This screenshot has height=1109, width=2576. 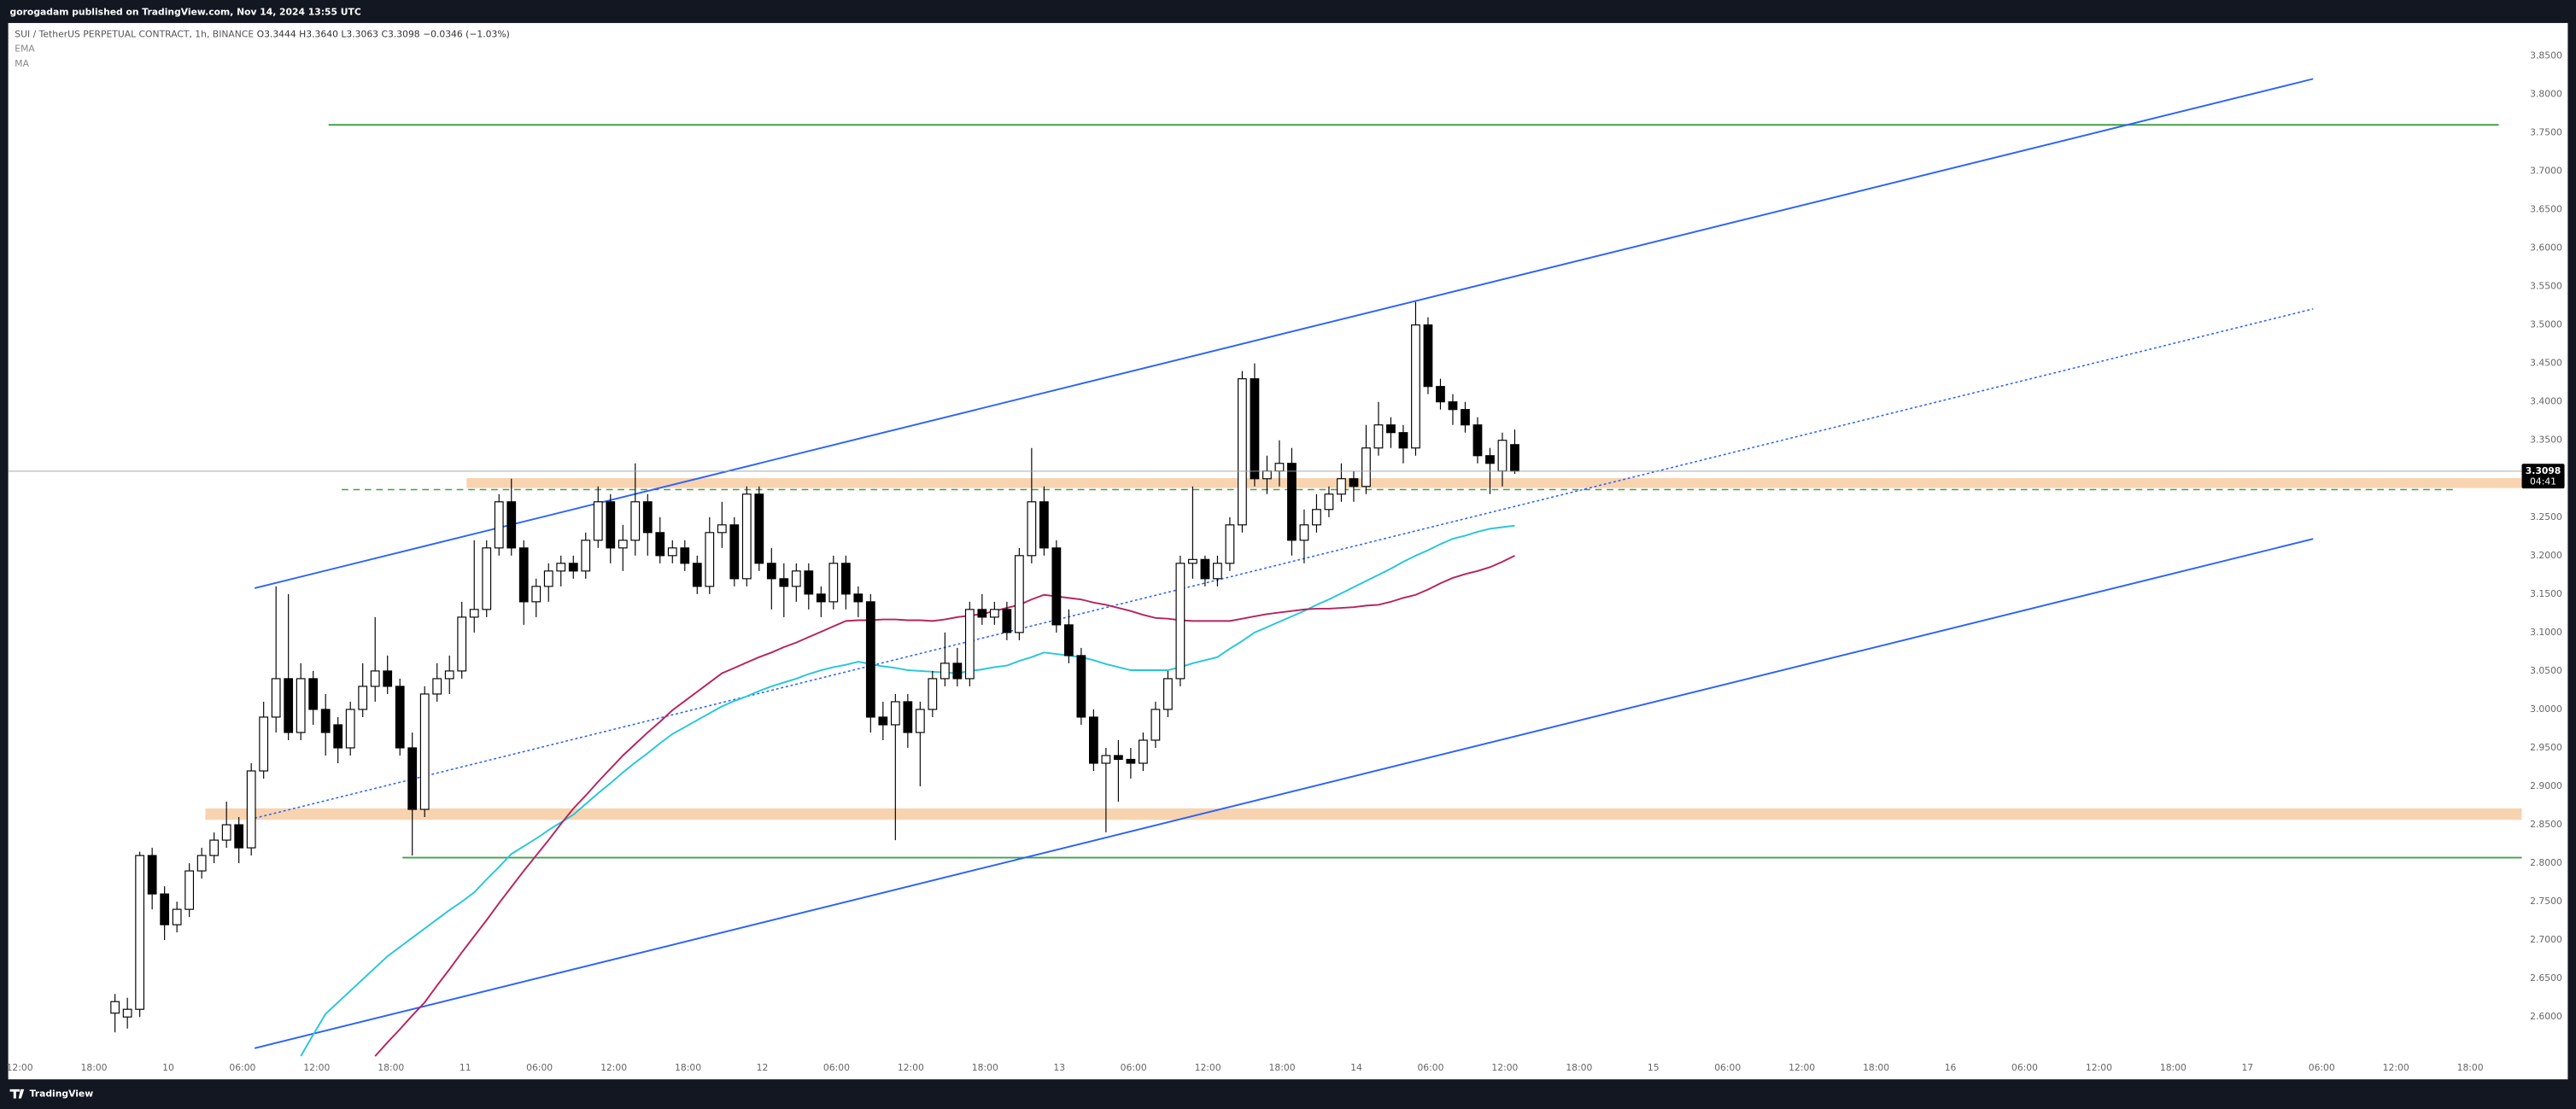 I want to click on y-tick-label: 2.8500, so click(x=2546, y=824).